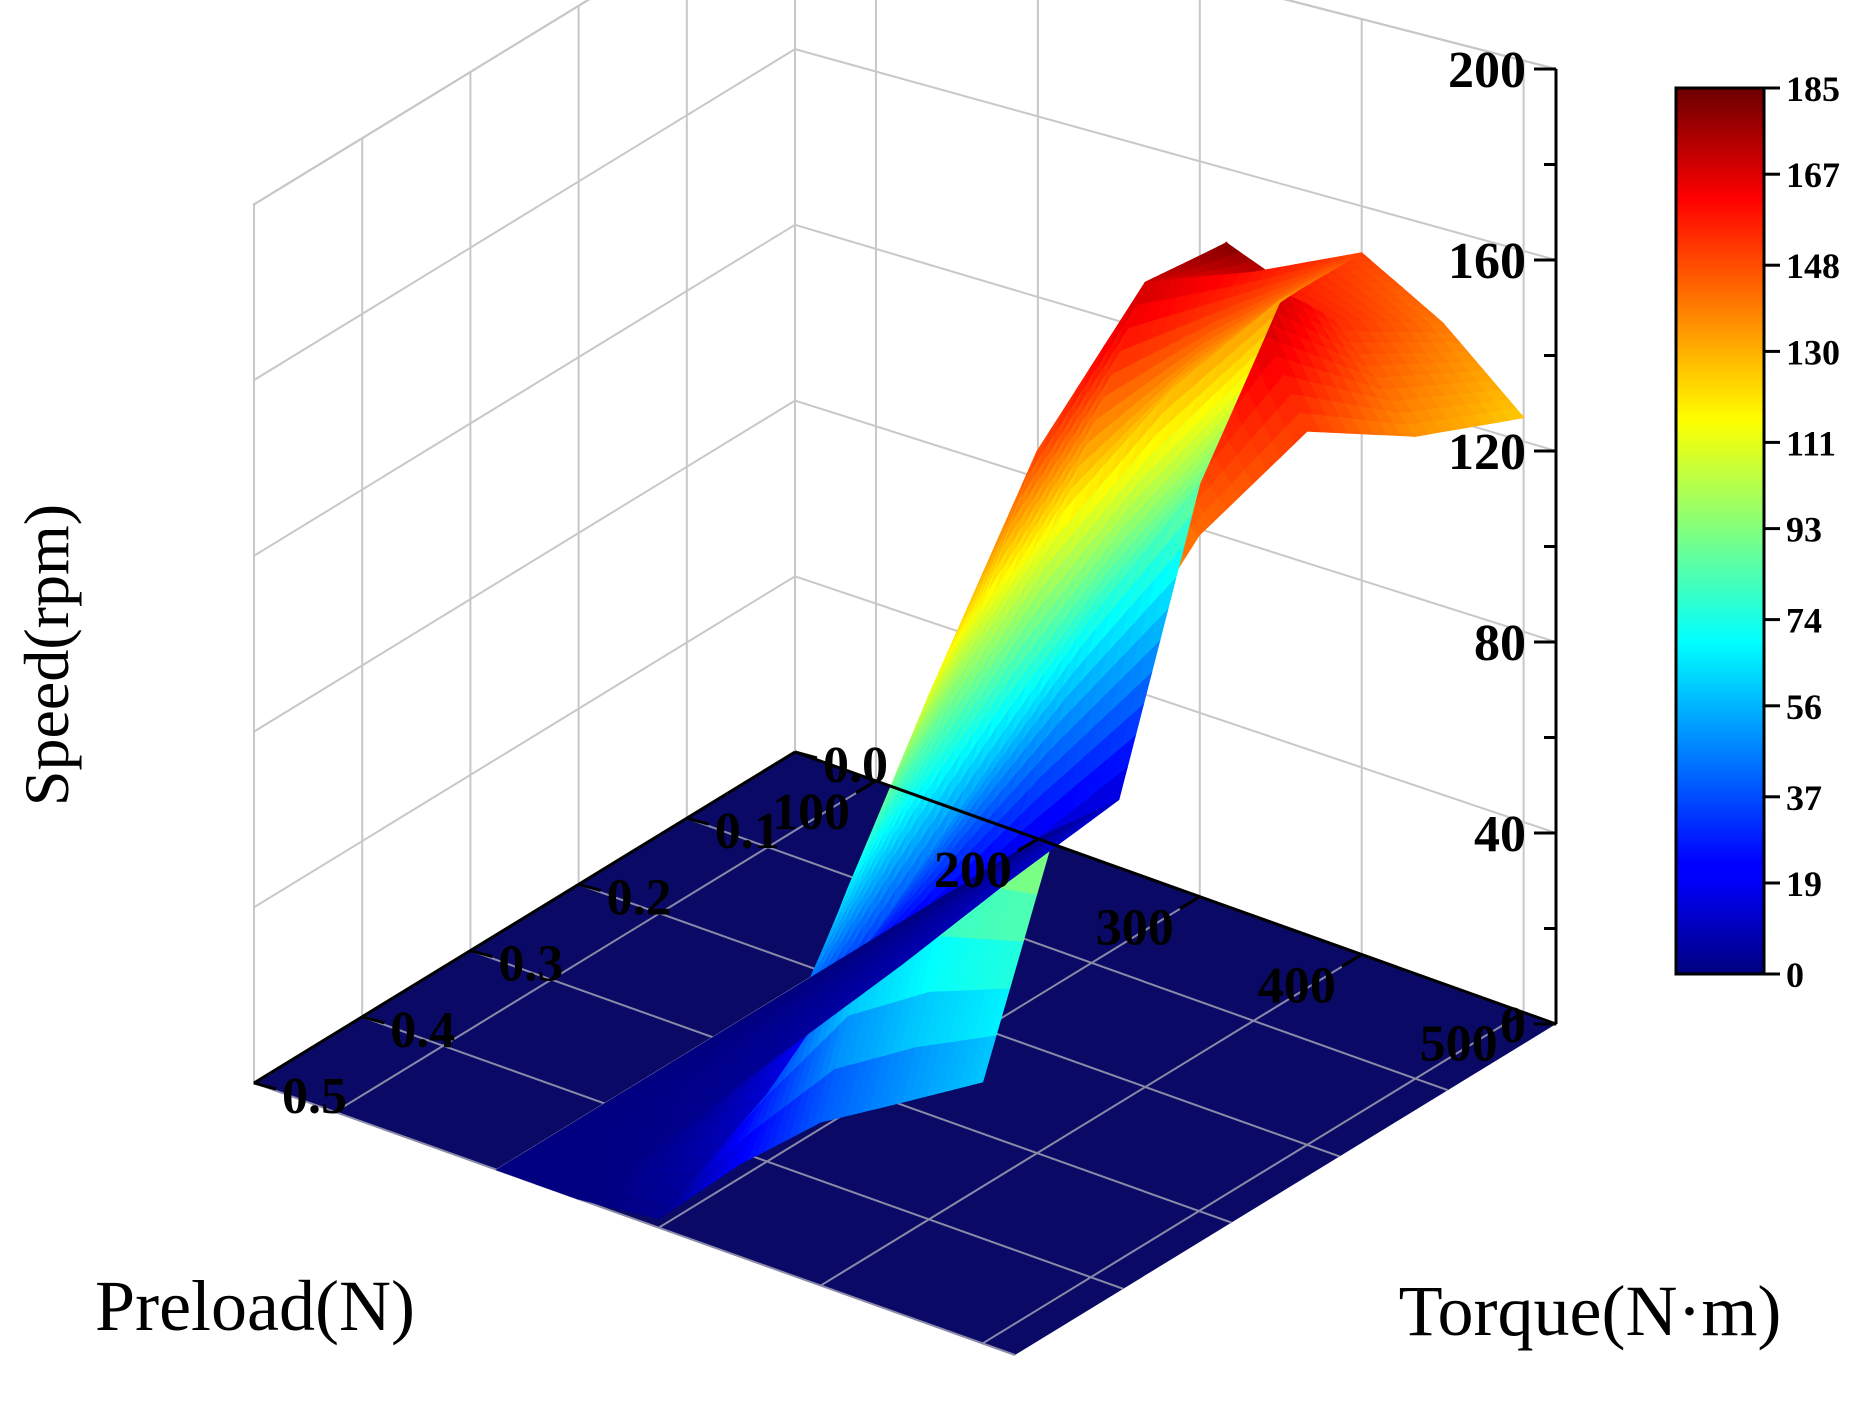  Describe the element at coordinates (1804, 621) in the screenshot. I see `colorbar-tick-label: 74` at that location.